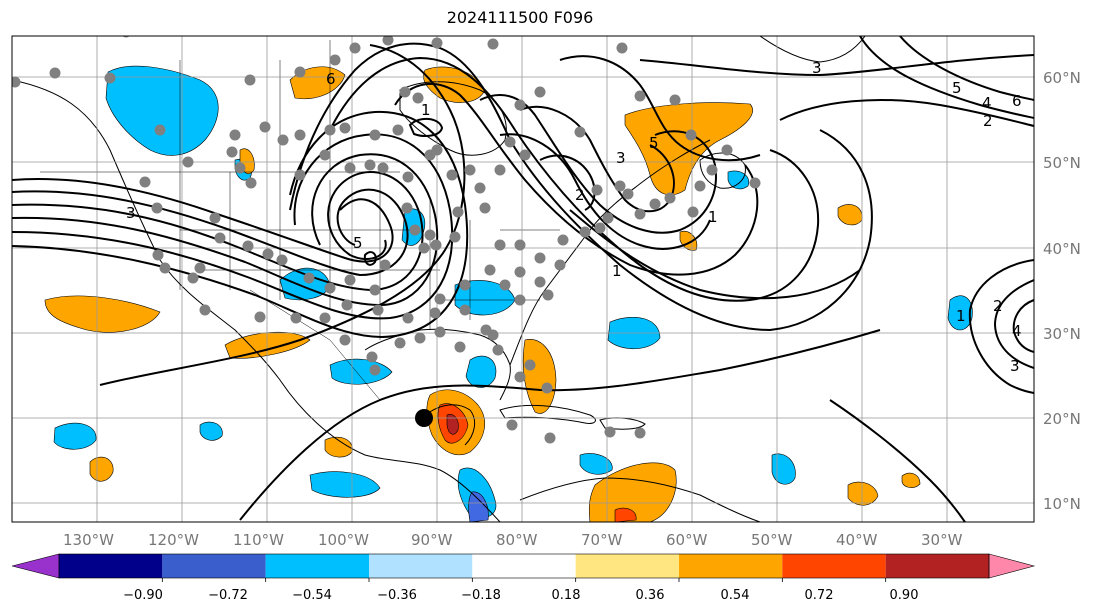 This screenshot has width=1105, height=615. Describe the element at coordinates (735, 595) in the screenshot. I see `colorbar-tick-label: 0.54` at that location.